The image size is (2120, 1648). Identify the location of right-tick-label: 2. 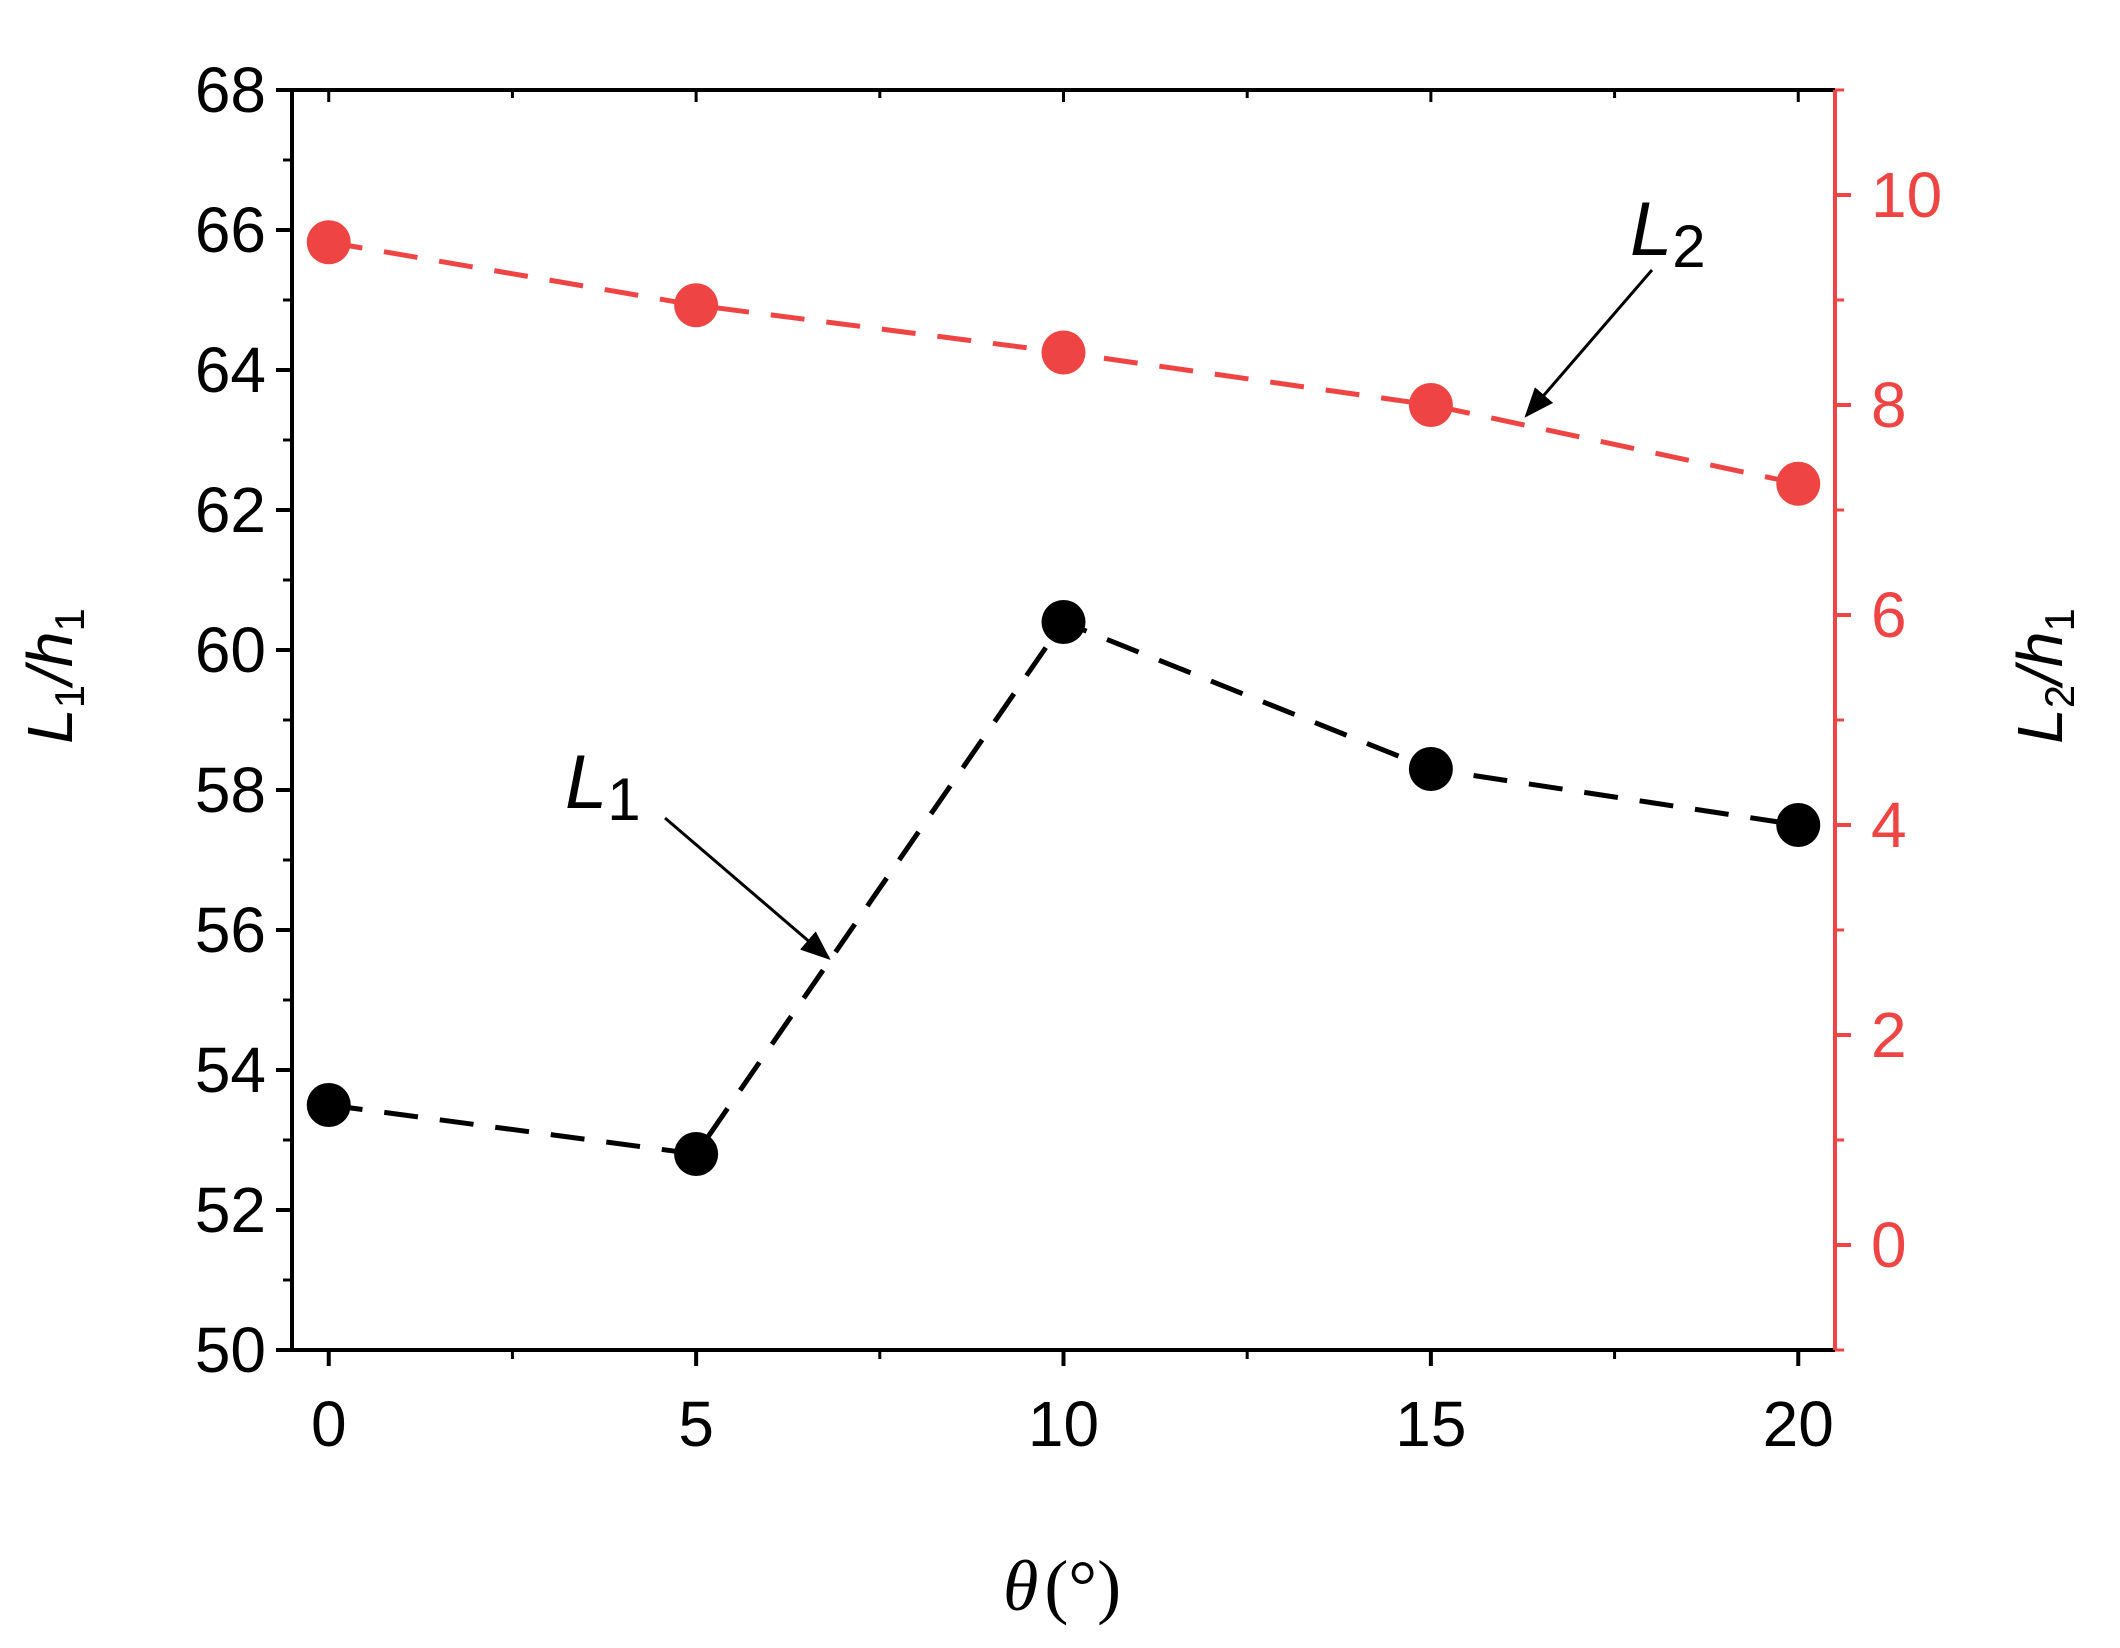
(1889, 1035).